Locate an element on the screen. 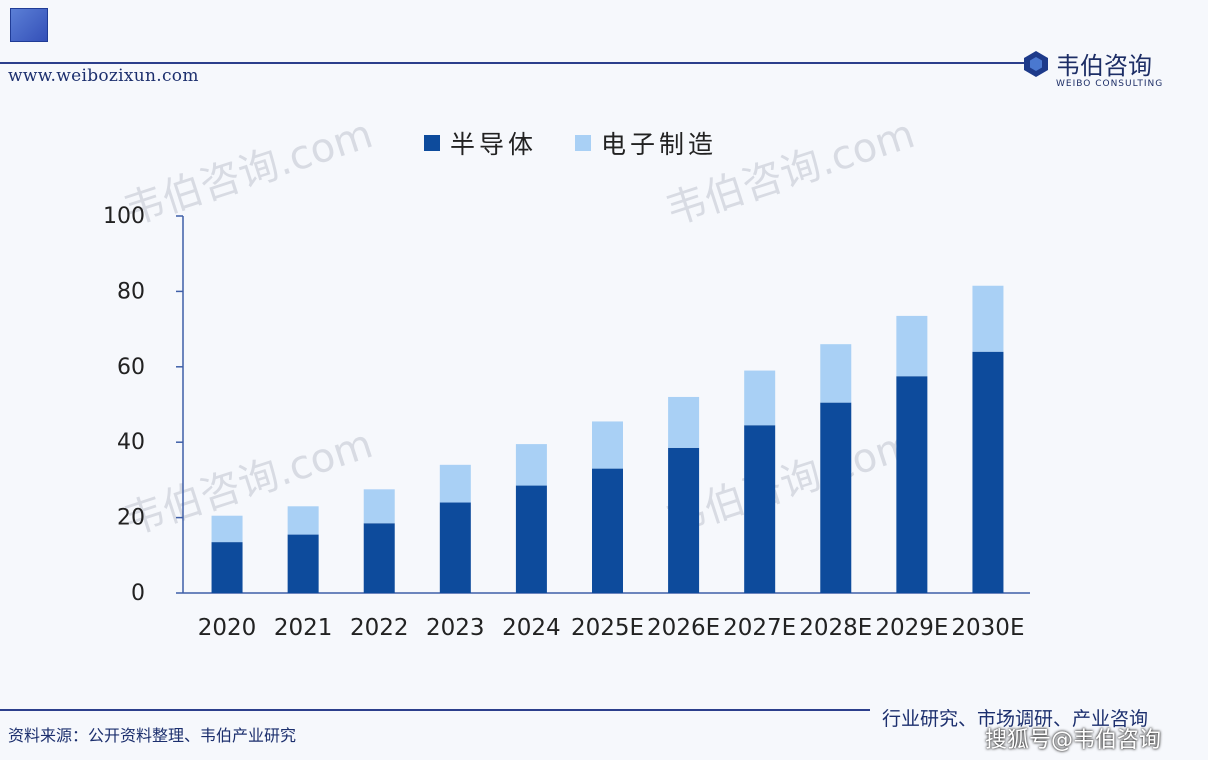 Image resolution: width=1208 pixels, height=760 pixels. x-tick-label: 2028E is located at coordinates (835, 628).